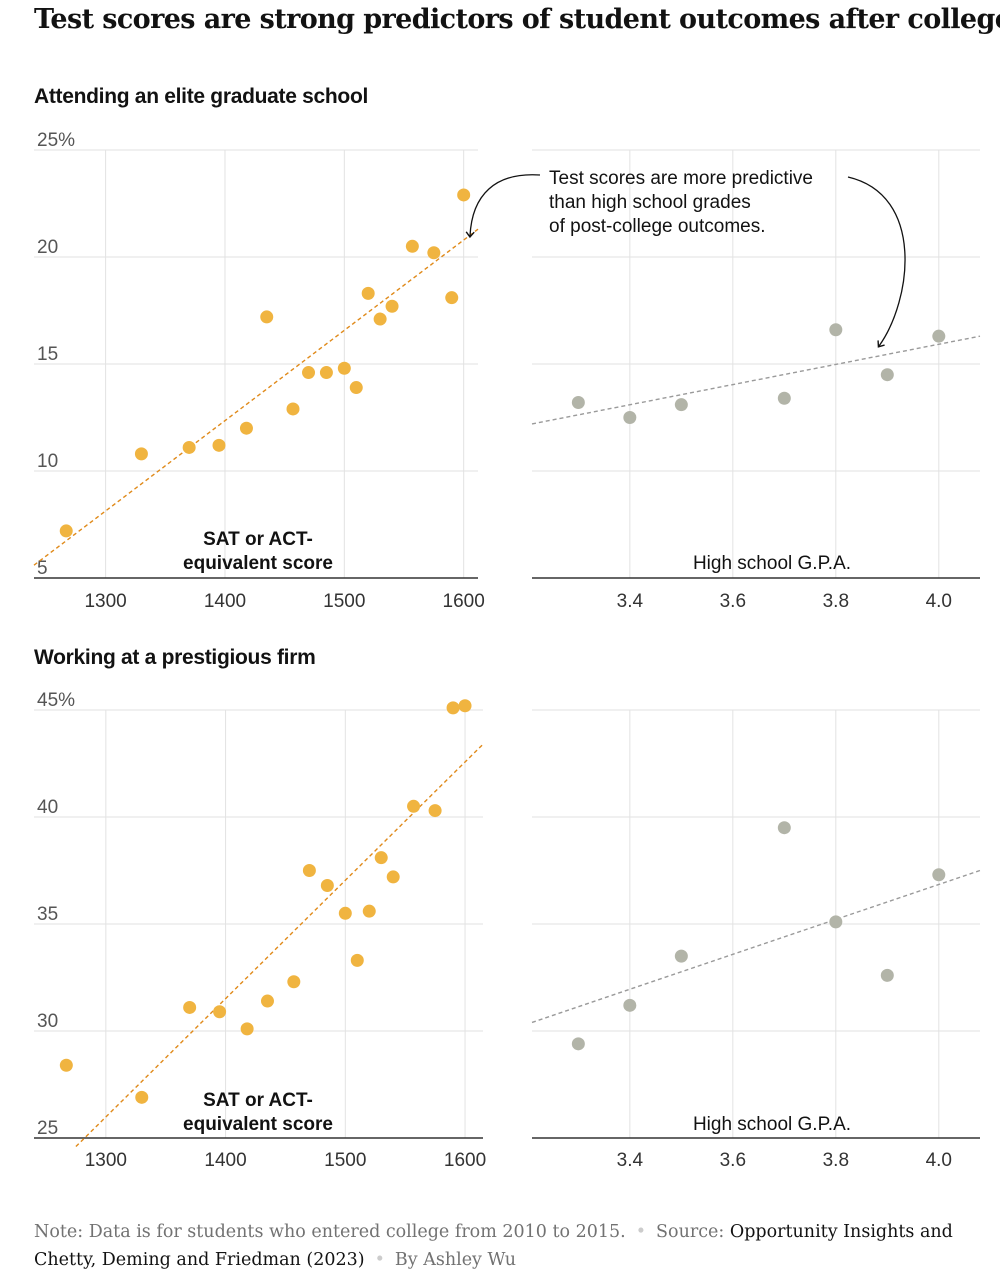  I want to click on y-tick-label: 35, so click(47, 914).